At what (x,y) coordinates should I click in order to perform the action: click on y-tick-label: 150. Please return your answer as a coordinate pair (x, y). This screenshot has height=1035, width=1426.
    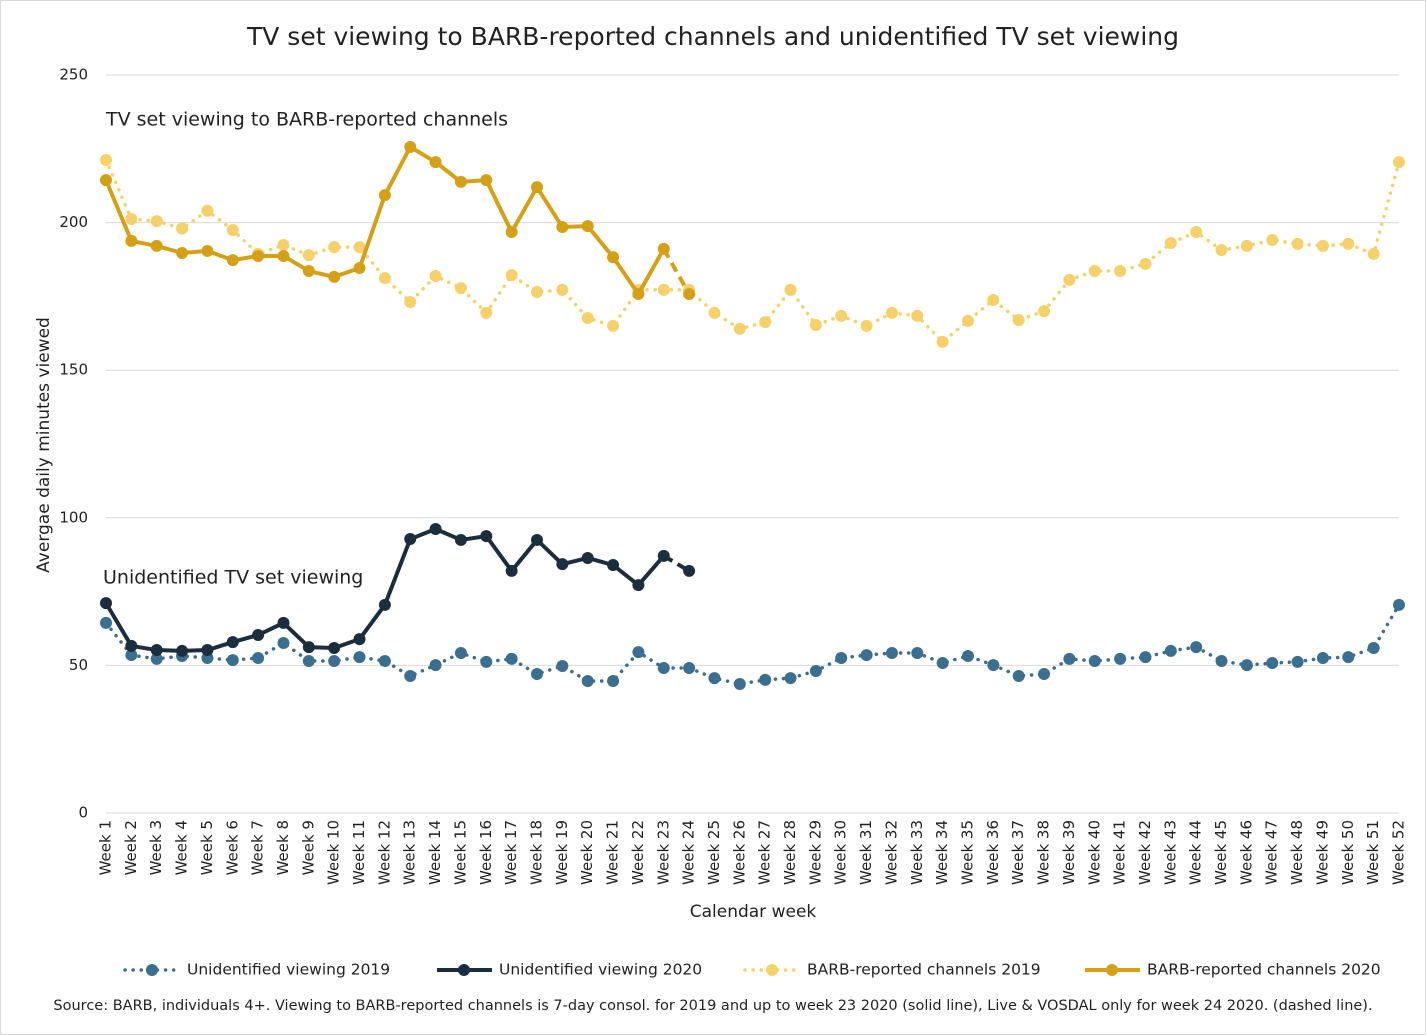
    Looking at the image, I should click on (73, 370).